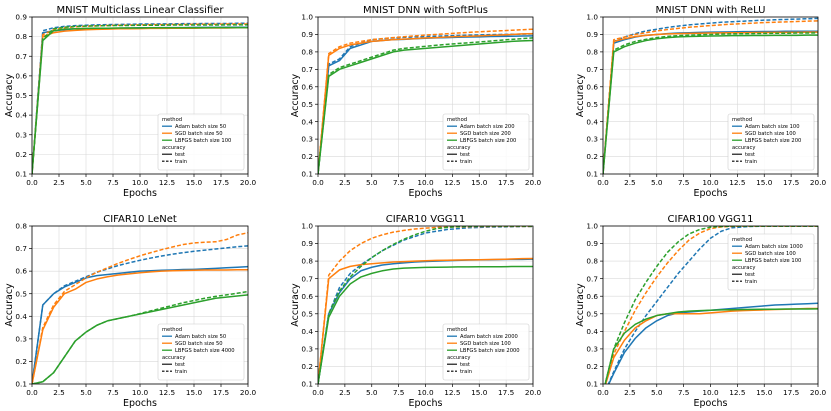  I want to click on series-line-sgd-batch-size-50-train, so click(140, 308).